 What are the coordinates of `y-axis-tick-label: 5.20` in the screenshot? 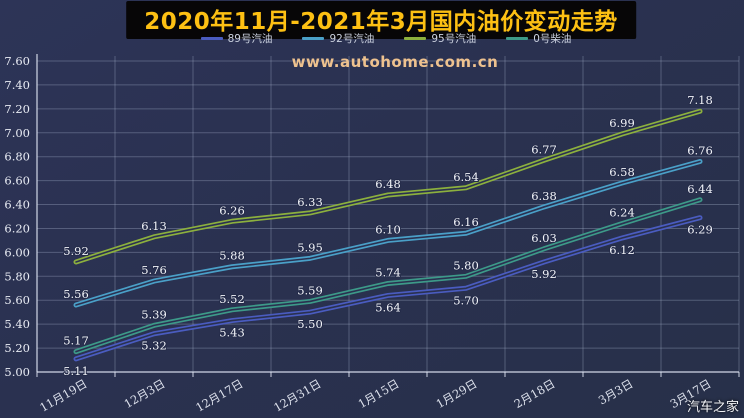 It's located at (17, 348).